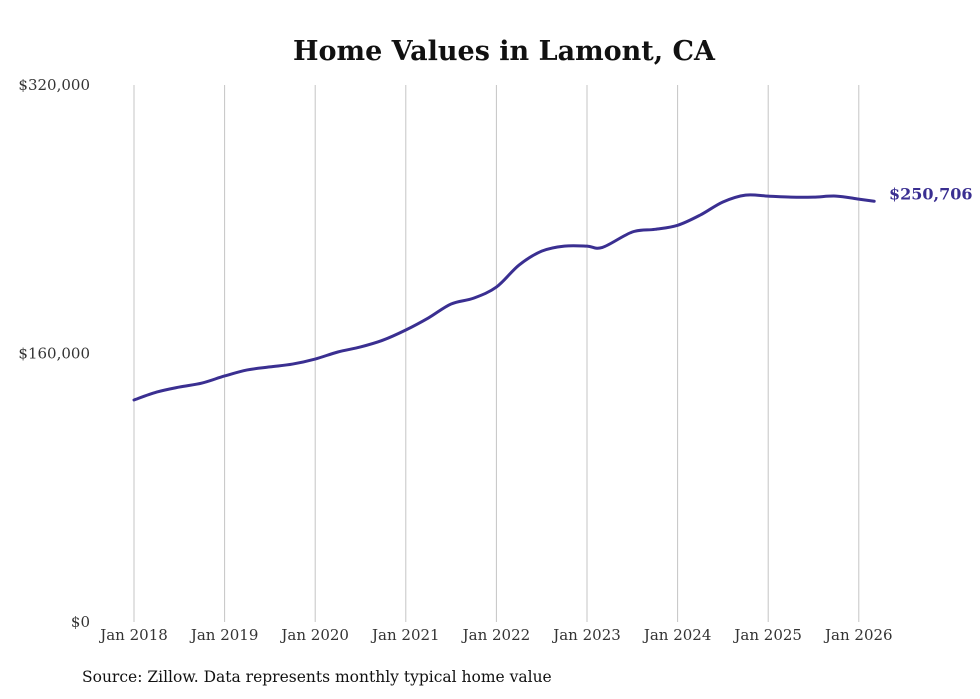 This screenshot has height=699, width=980. I want to click on end-value-label: $250,706, so click(931, 193).